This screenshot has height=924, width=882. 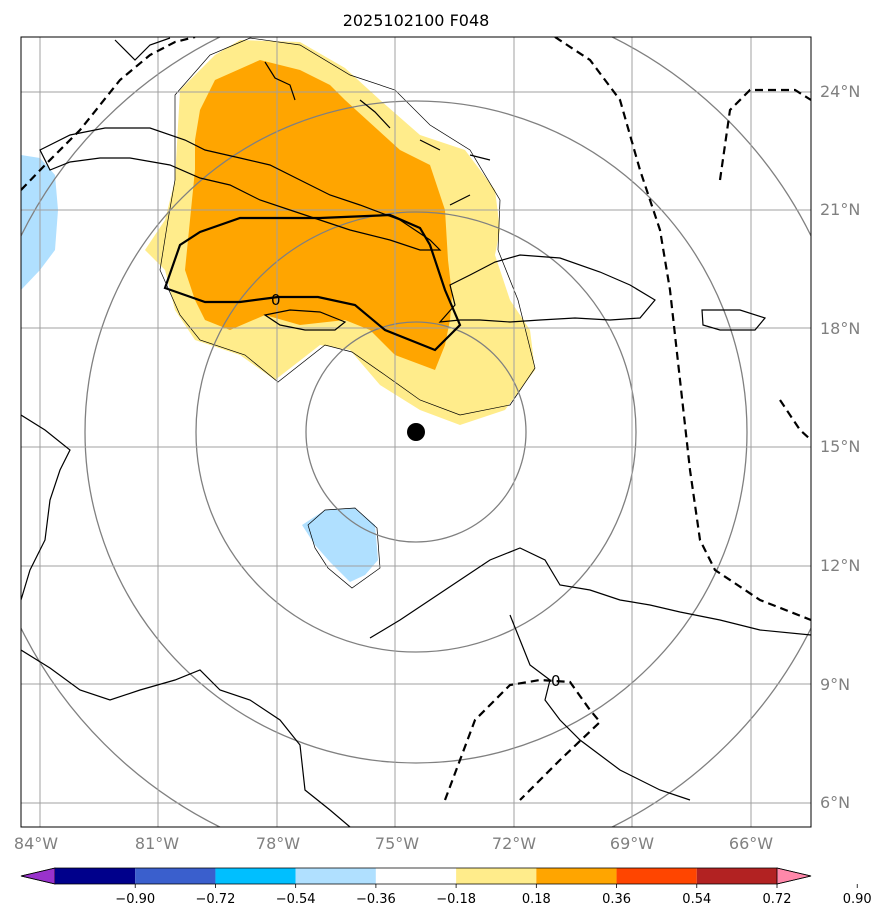 What do you see at coordinates (840, 209) in the screenshot?
I see `lat-label-21n: 21°N` at bounding box center [840, 209].